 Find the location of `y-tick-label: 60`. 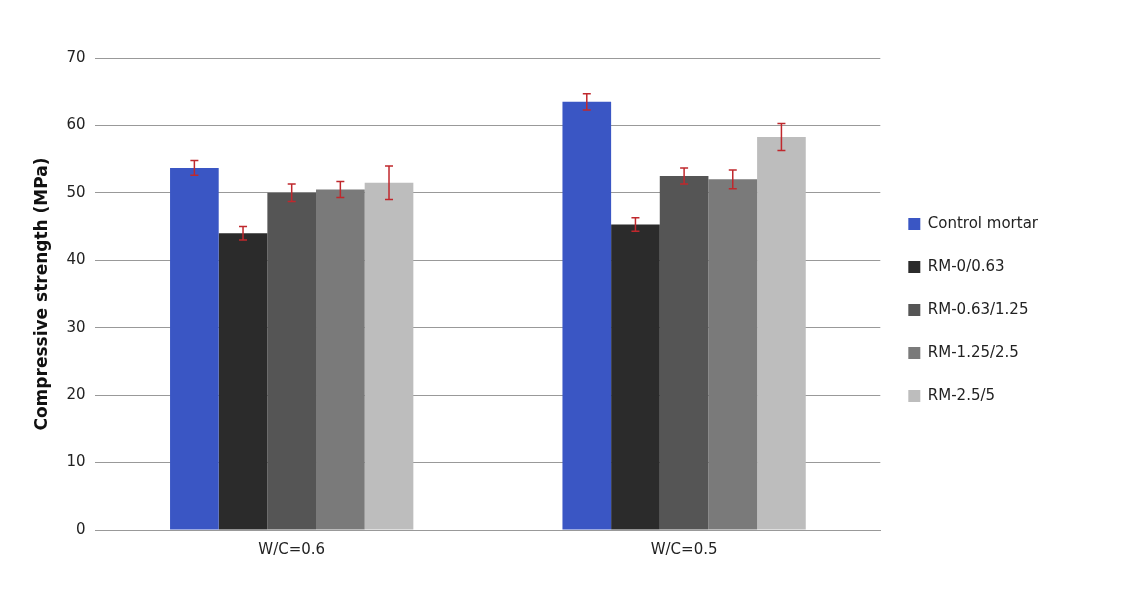

y-tick-label: 60 is located at coordinates (76, 124).